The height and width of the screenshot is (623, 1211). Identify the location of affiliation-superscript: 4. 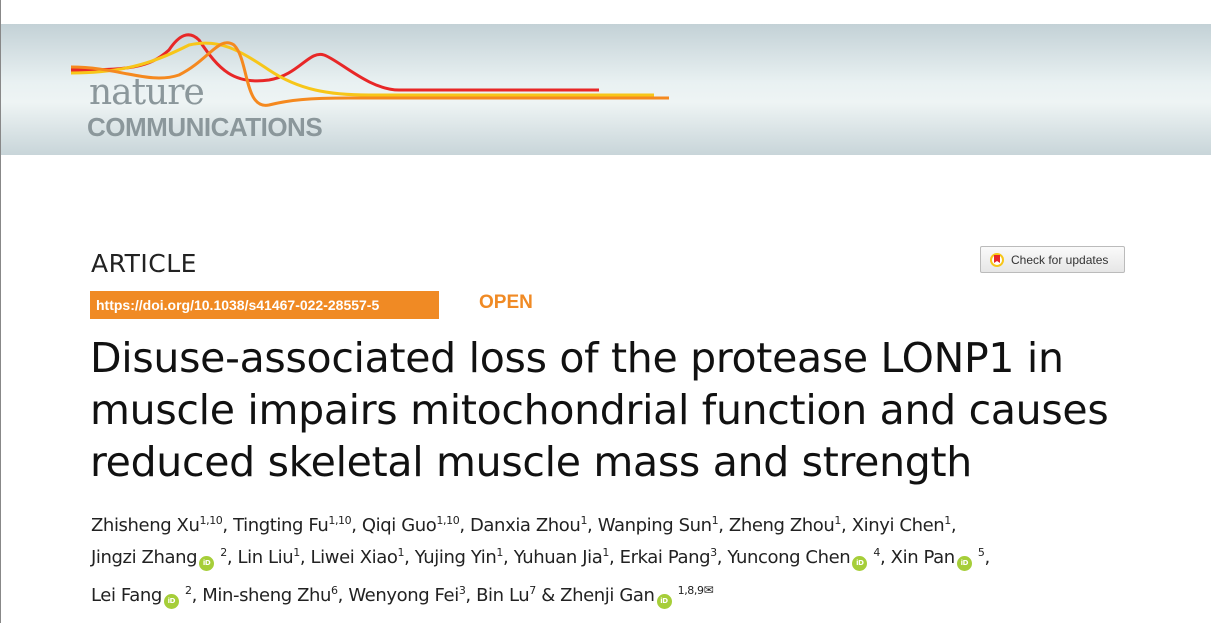
(875, 552).